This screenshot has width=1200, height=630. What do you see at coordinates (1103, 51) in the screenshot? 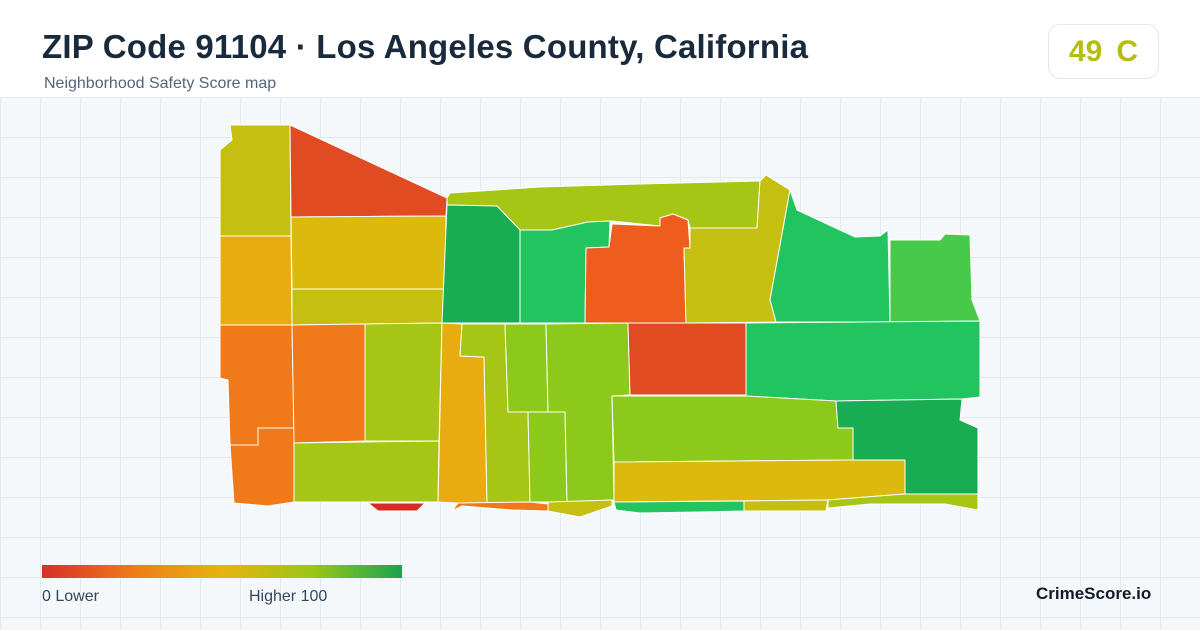
I see `safety-score-badge: 49 C` at bounding box center [1103, 51].